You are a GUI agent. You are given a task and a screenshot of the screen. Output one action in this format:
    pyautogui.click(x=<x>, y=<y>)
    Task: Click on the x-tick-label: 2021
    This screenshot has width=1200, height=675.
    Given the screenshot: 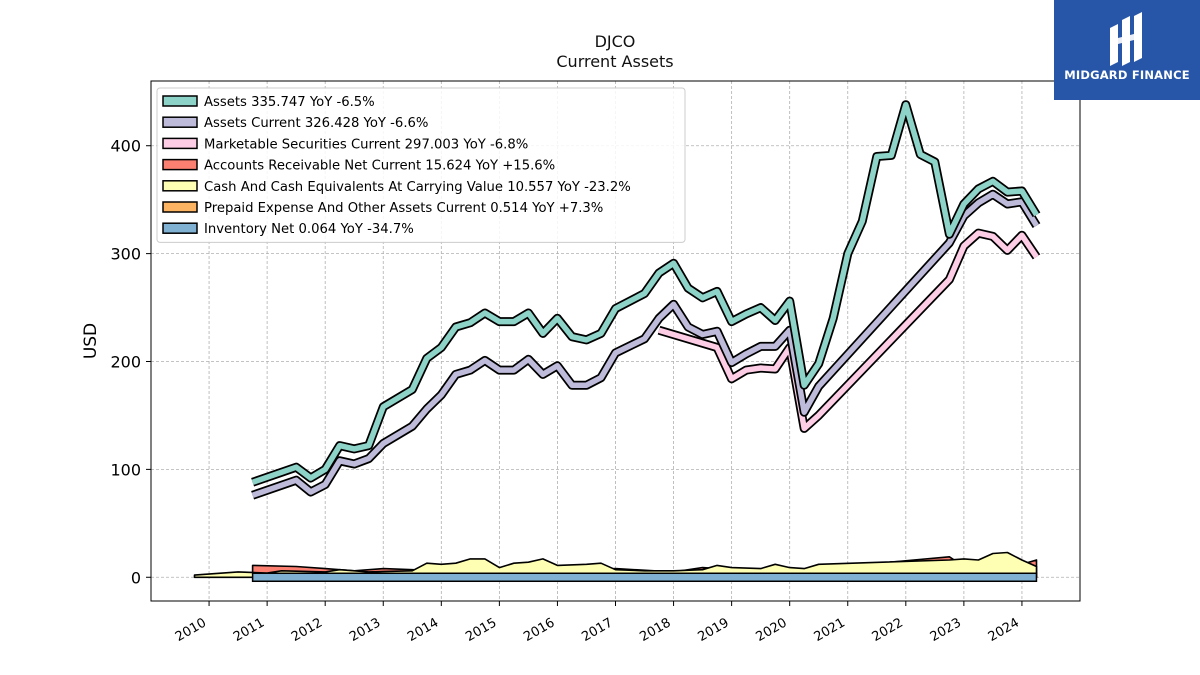 What is the action you would take?
    pyautogui.click(x=830, y=630)
    